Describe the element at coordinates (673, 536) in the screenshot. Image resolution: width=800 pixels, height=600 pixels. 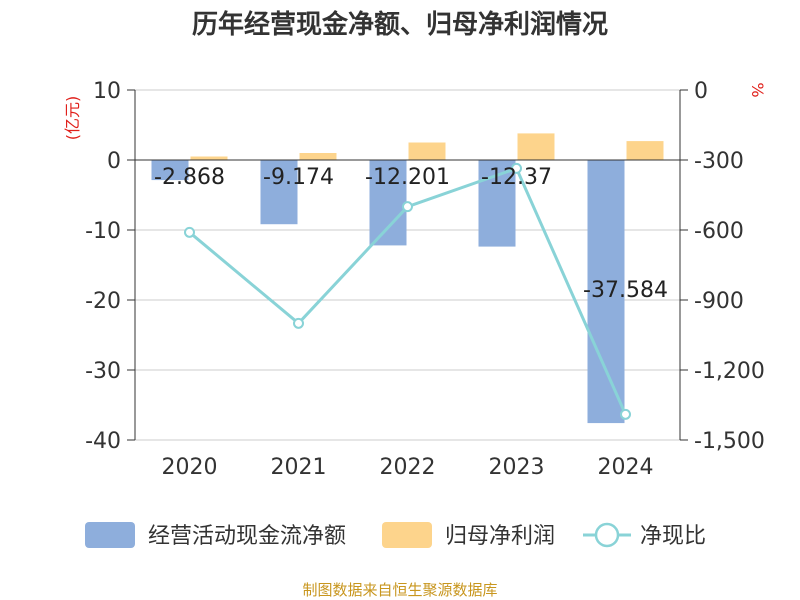
I see `legend-label-2: 净现比` at that location.